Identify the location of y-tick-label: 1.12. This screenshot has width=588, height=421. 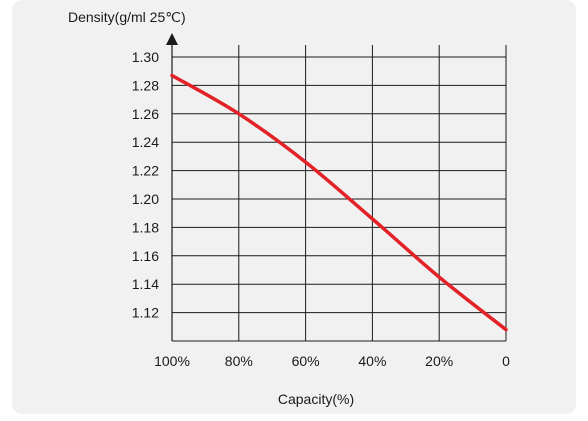
(145, 313).